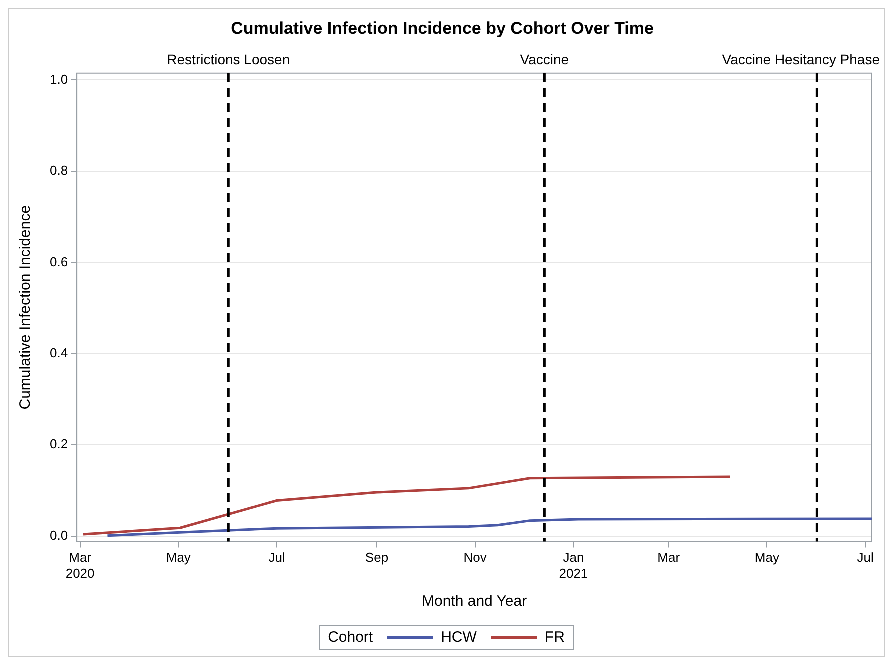 The height and width of the screenshot is (672, 891). What do you see at coordinates (554, 637) in the screenshot?
I see `legend-label: FR` at bounding box center [554, 637].